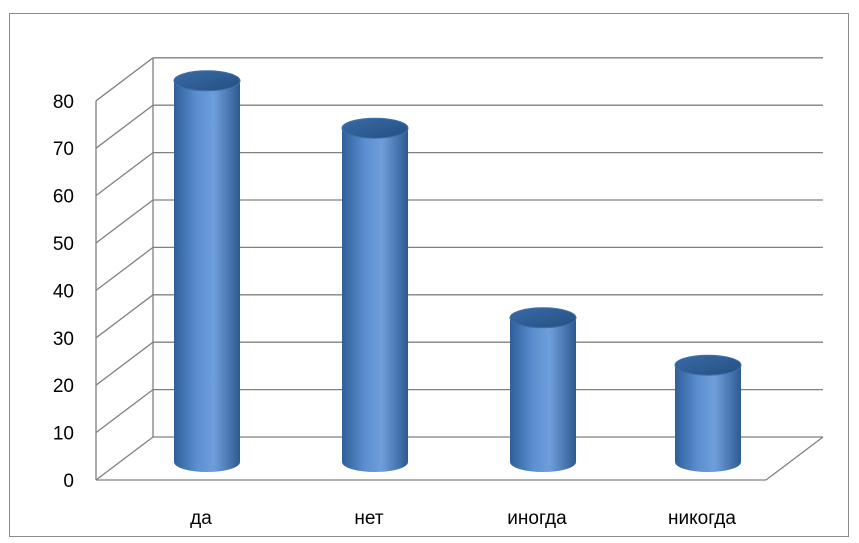  I want to click on x-category-label: иногда, so click(537, 518).